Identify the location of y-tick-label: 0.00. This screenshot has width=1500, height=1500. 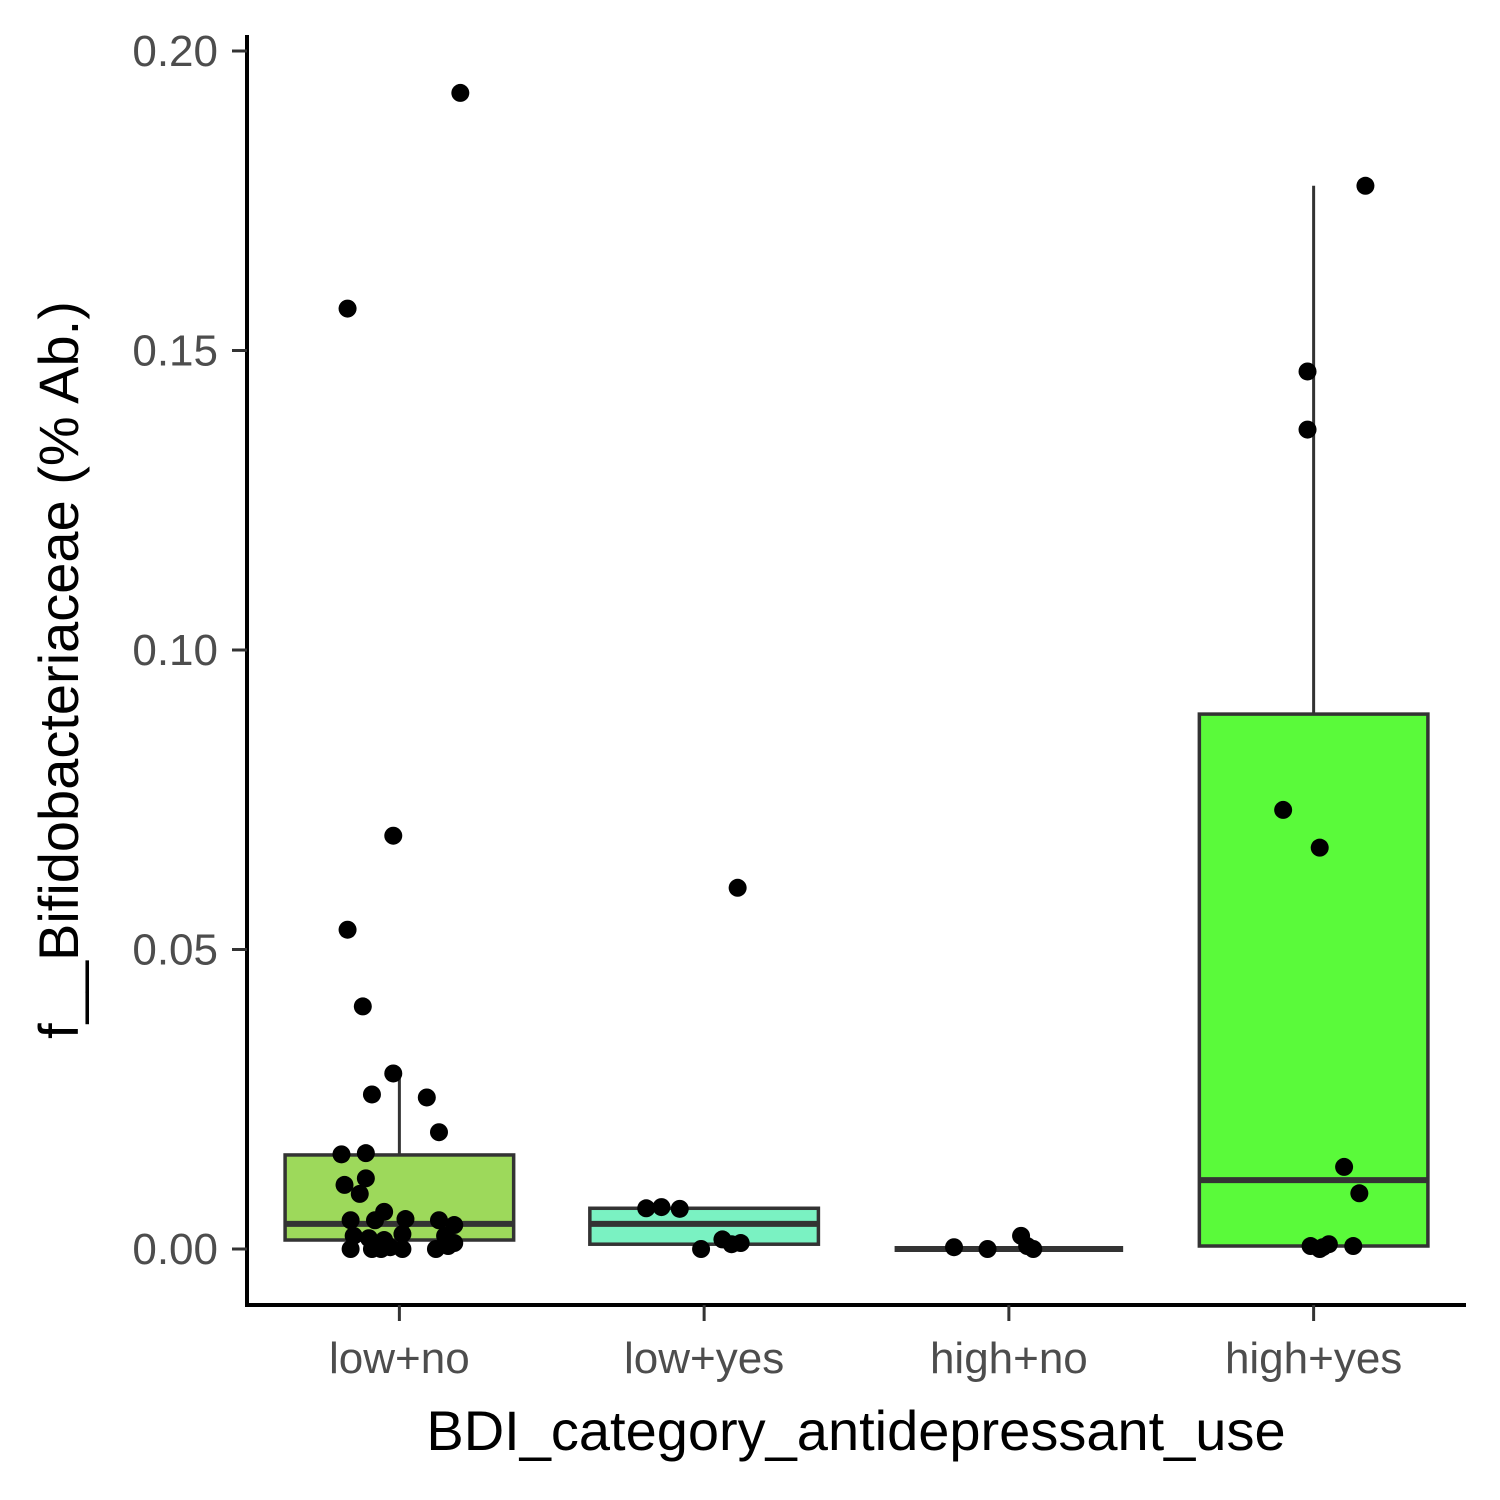
(175, 1249).